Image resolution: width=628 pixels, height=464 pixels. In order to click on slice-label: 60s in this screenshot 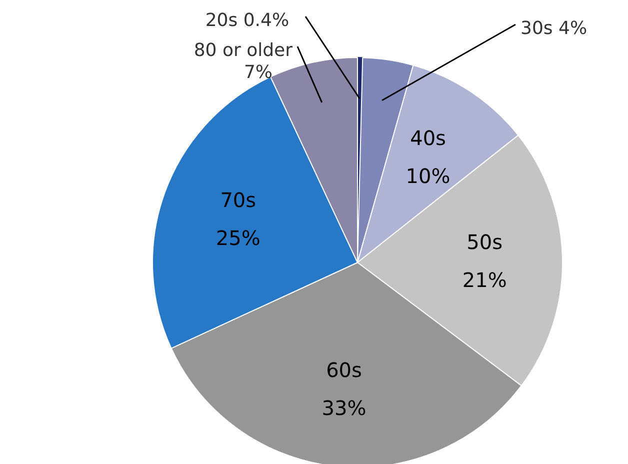, I will do `click(344, 370)`.